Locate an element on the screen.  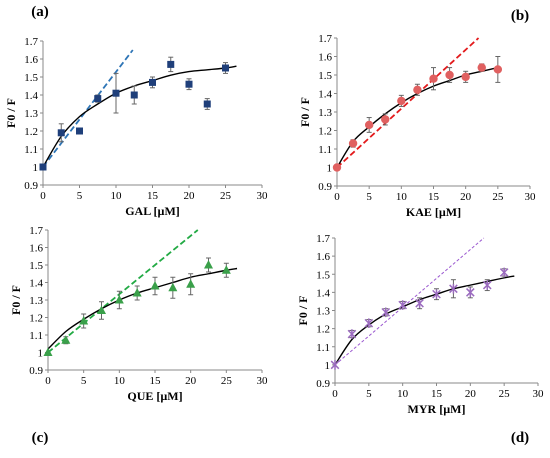
panel-label: (b) is located at coordinates (520, 16).